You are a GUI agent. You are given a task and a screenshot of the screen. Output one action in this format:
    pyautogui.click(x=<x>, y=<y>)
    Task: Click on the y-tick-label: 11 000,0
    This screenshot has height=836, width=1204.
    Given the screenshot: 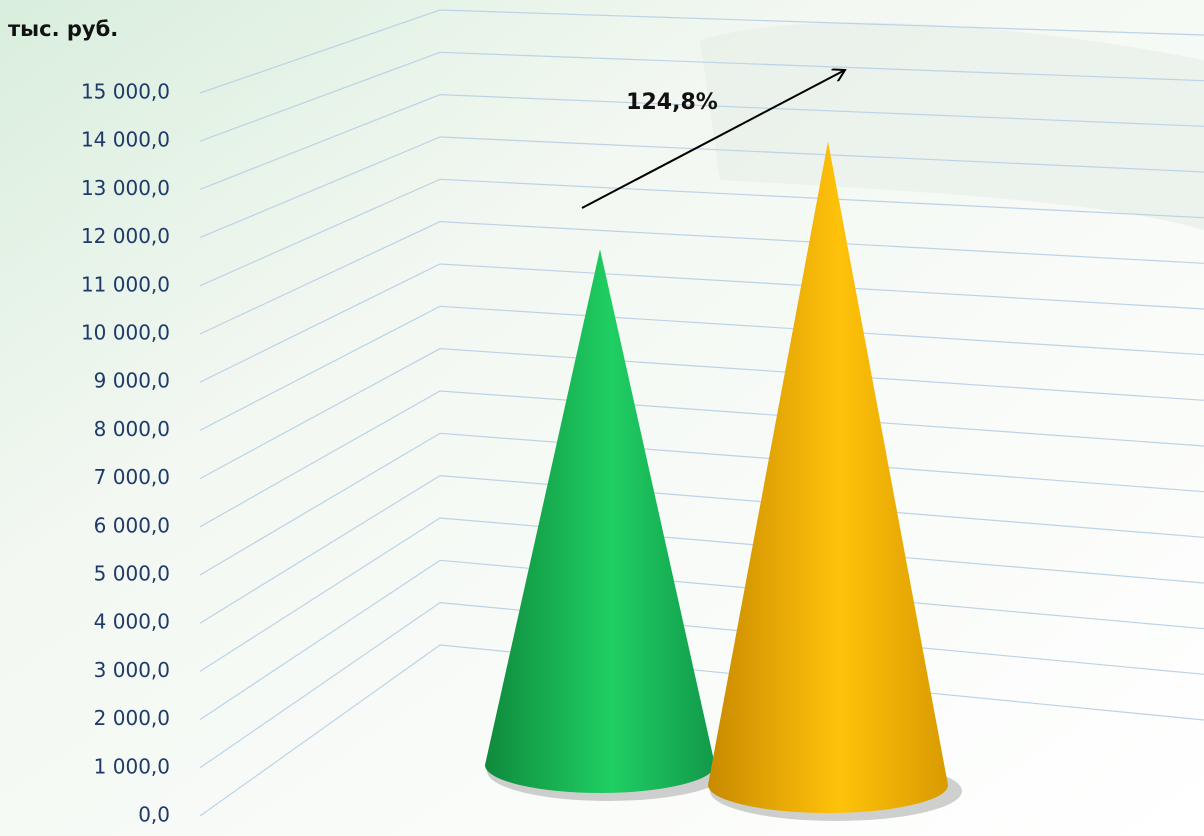 What is the action you would take?
    pyautogui.click(x=125, y=284)
    